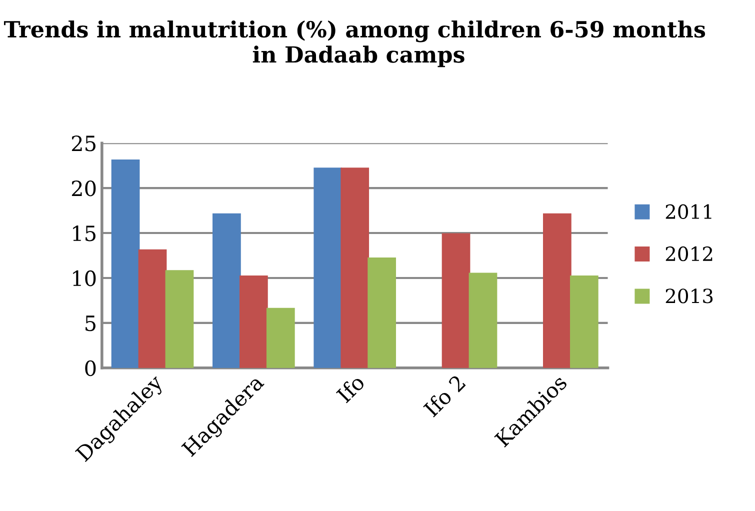  I want to click on x-tick-label: Ifo 2, so click(444, 396).